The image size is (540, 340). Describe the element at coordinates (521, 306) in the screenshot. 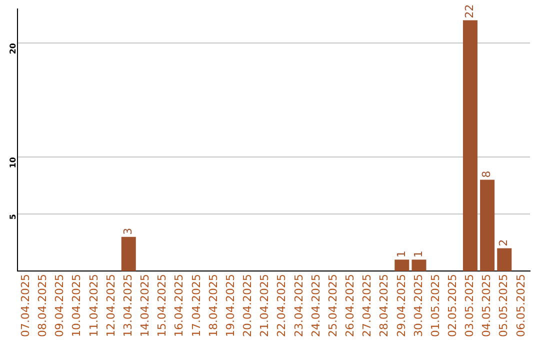

I see `x-tick-label: 06.05.2025` at that location.